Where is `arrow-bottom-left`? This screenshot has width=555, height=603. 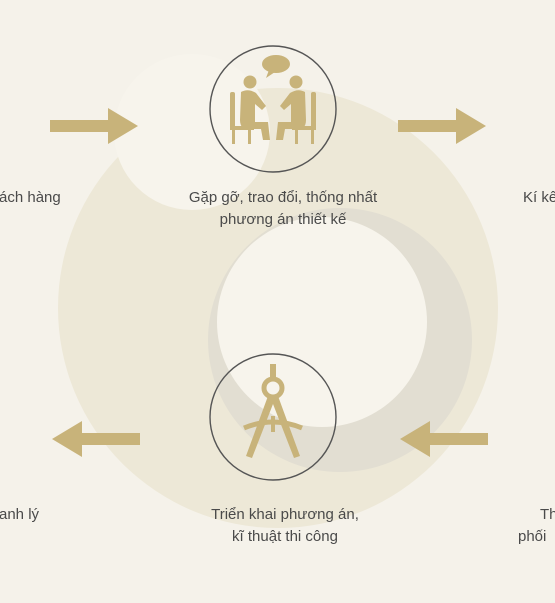
arrow-bottom-left is located at coordinates (96, 439).